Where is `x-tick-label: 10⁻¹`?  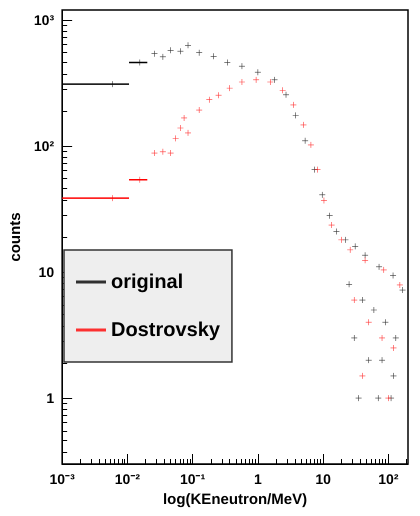
x-tick-label: 10⁻¹ is located at coordinates (193, 479).